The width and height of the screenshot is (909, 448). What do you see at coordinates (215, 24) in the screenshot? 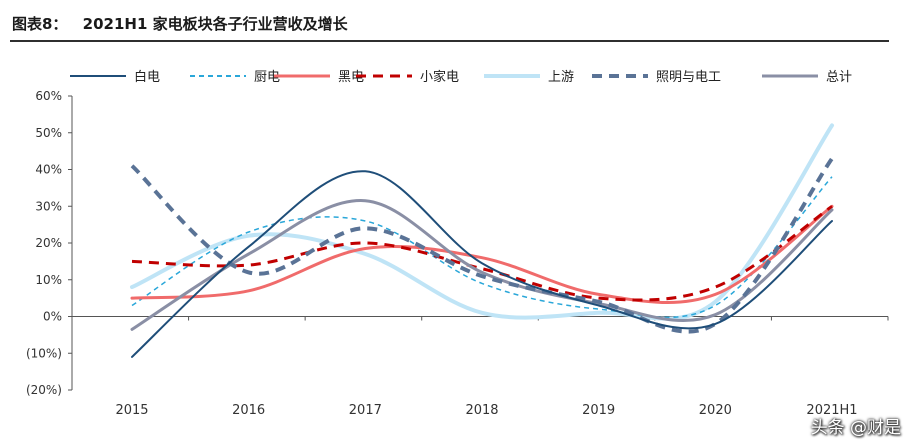
I see `figure-title: 2021H1 家电板块各子行业营收及增长` at bounding box center [215, 24].